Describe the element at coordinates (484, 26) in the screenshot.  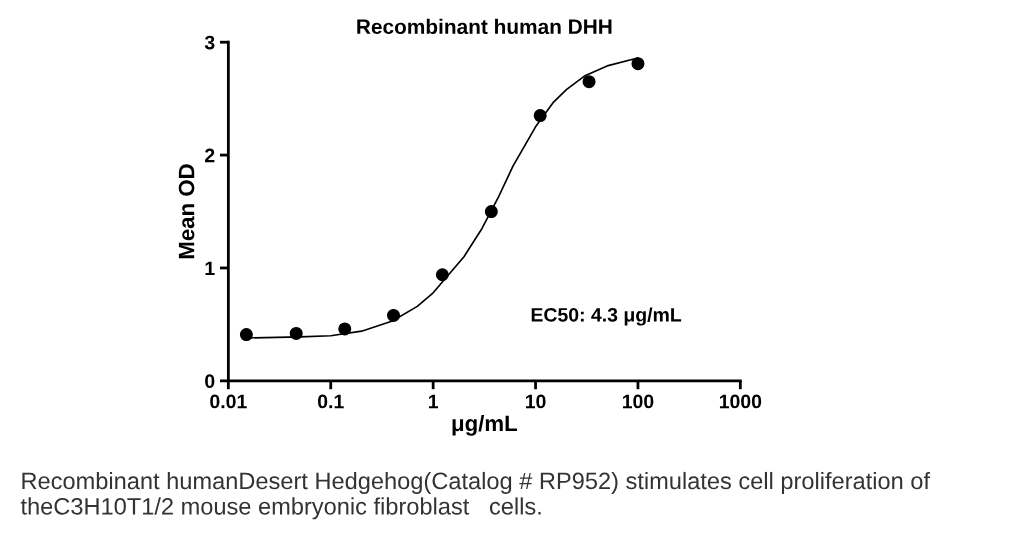
I see `chart-title: Recombinant human DHH` at that location.